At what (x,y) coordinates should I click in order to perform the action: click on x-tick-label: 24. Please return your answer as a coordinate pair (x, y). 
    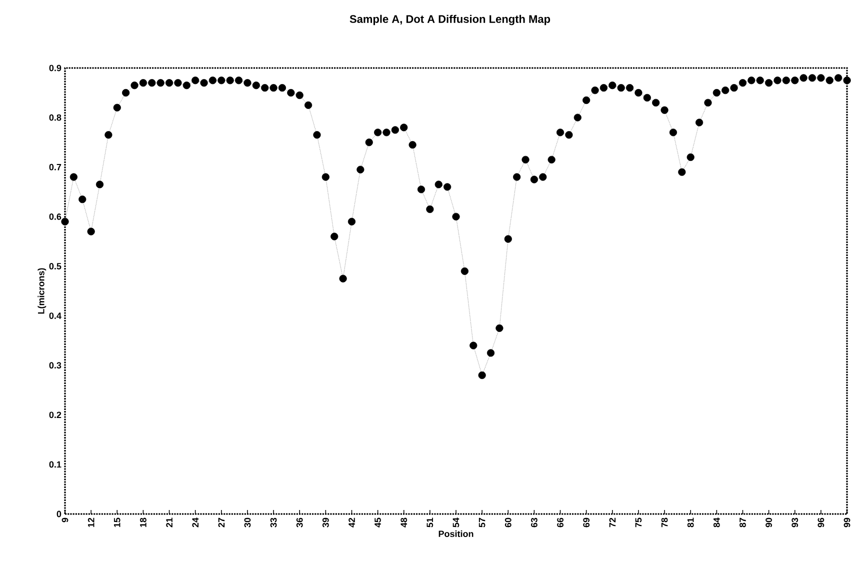
    Looking at the image, I should click on (195, 523).